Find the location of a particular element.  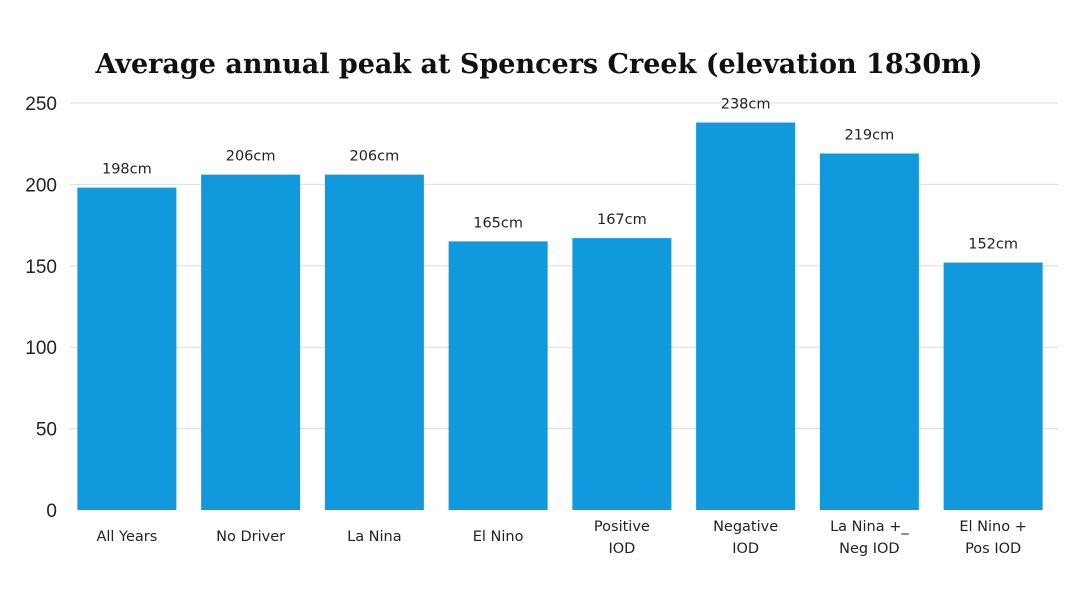

x-tick-label: El Nino + is located at coordinates (993, 527).